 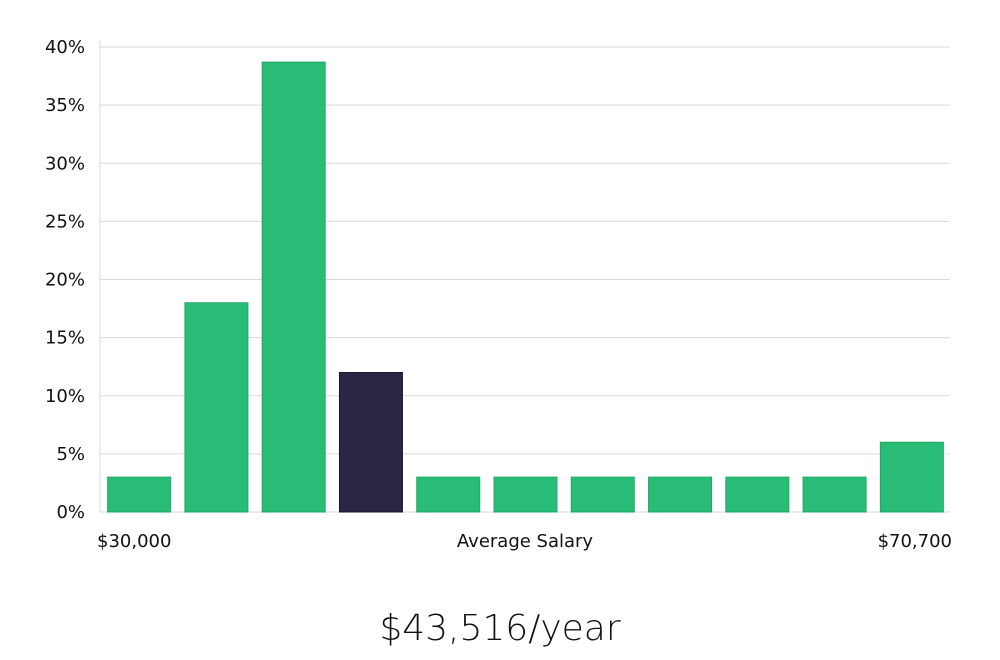 What do you see at coordinates (65, 396) in the screenshot?
I see `y-tick-label: 10%` at bounding box center [65, 396].